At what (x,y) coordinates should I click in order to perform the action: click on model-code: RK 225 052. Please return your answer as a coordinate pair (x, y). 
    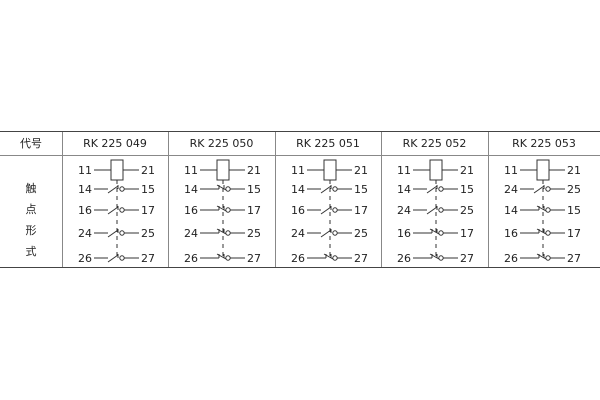
    Looking at the image, I should click on (434, 144).